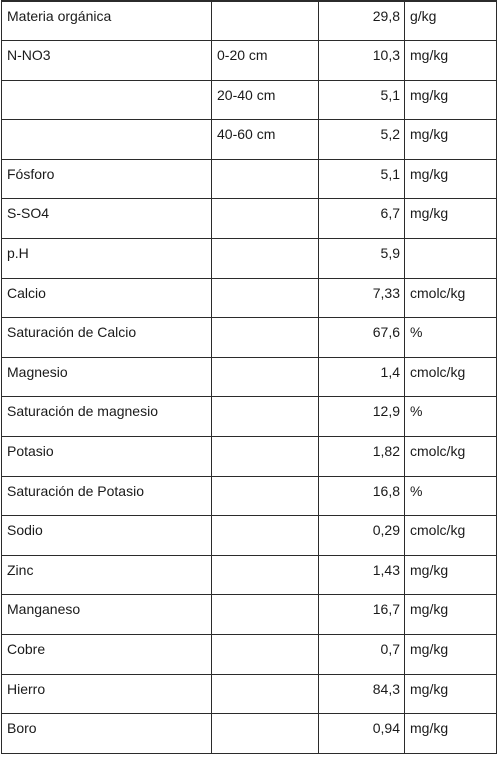 Image resolution: width=500 pixels, height=775 pixels. I want to click on unit-cell, so click(450, 258).